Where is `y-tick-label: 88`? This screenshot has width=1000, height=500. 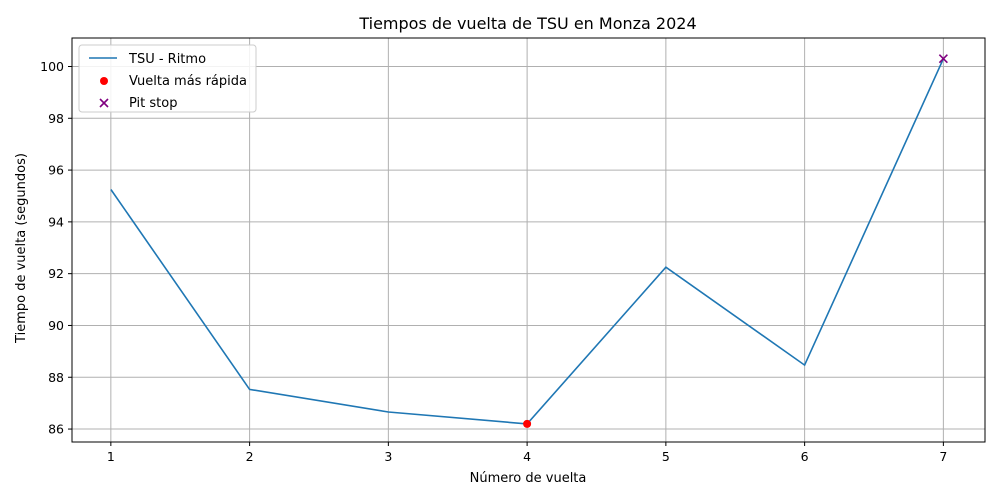 y-tick-label: 88 is located at coordinates (56, 377).